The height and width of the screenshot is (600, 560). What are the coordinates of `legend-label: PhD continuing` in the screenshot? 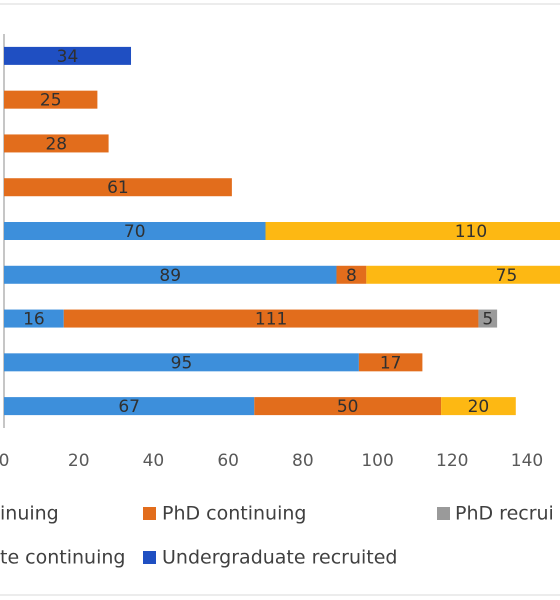 It's located at (234, 514).